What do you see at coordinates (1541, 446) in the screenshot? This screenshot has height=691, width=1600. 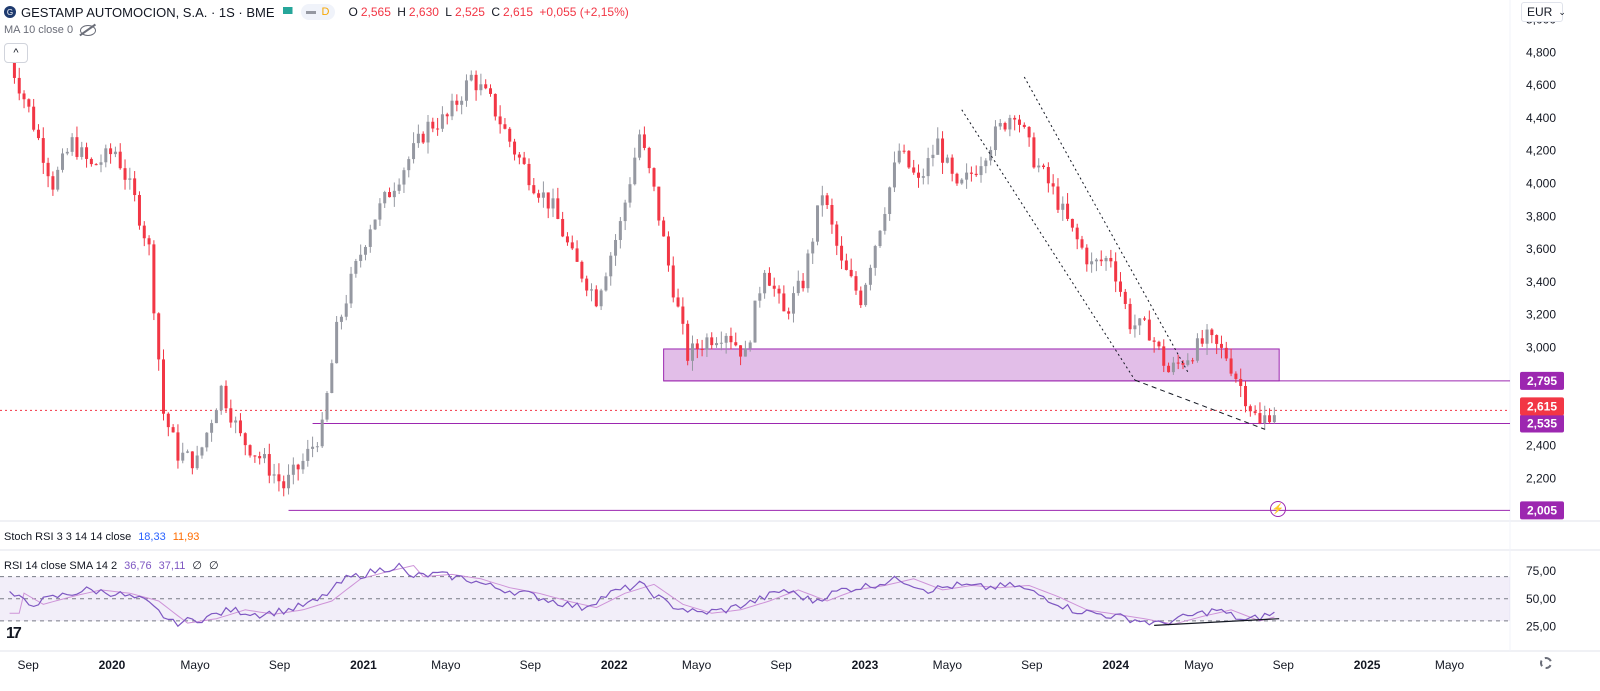 I see `price-tick-label: 2,400` at bounding box center [1541, 446].